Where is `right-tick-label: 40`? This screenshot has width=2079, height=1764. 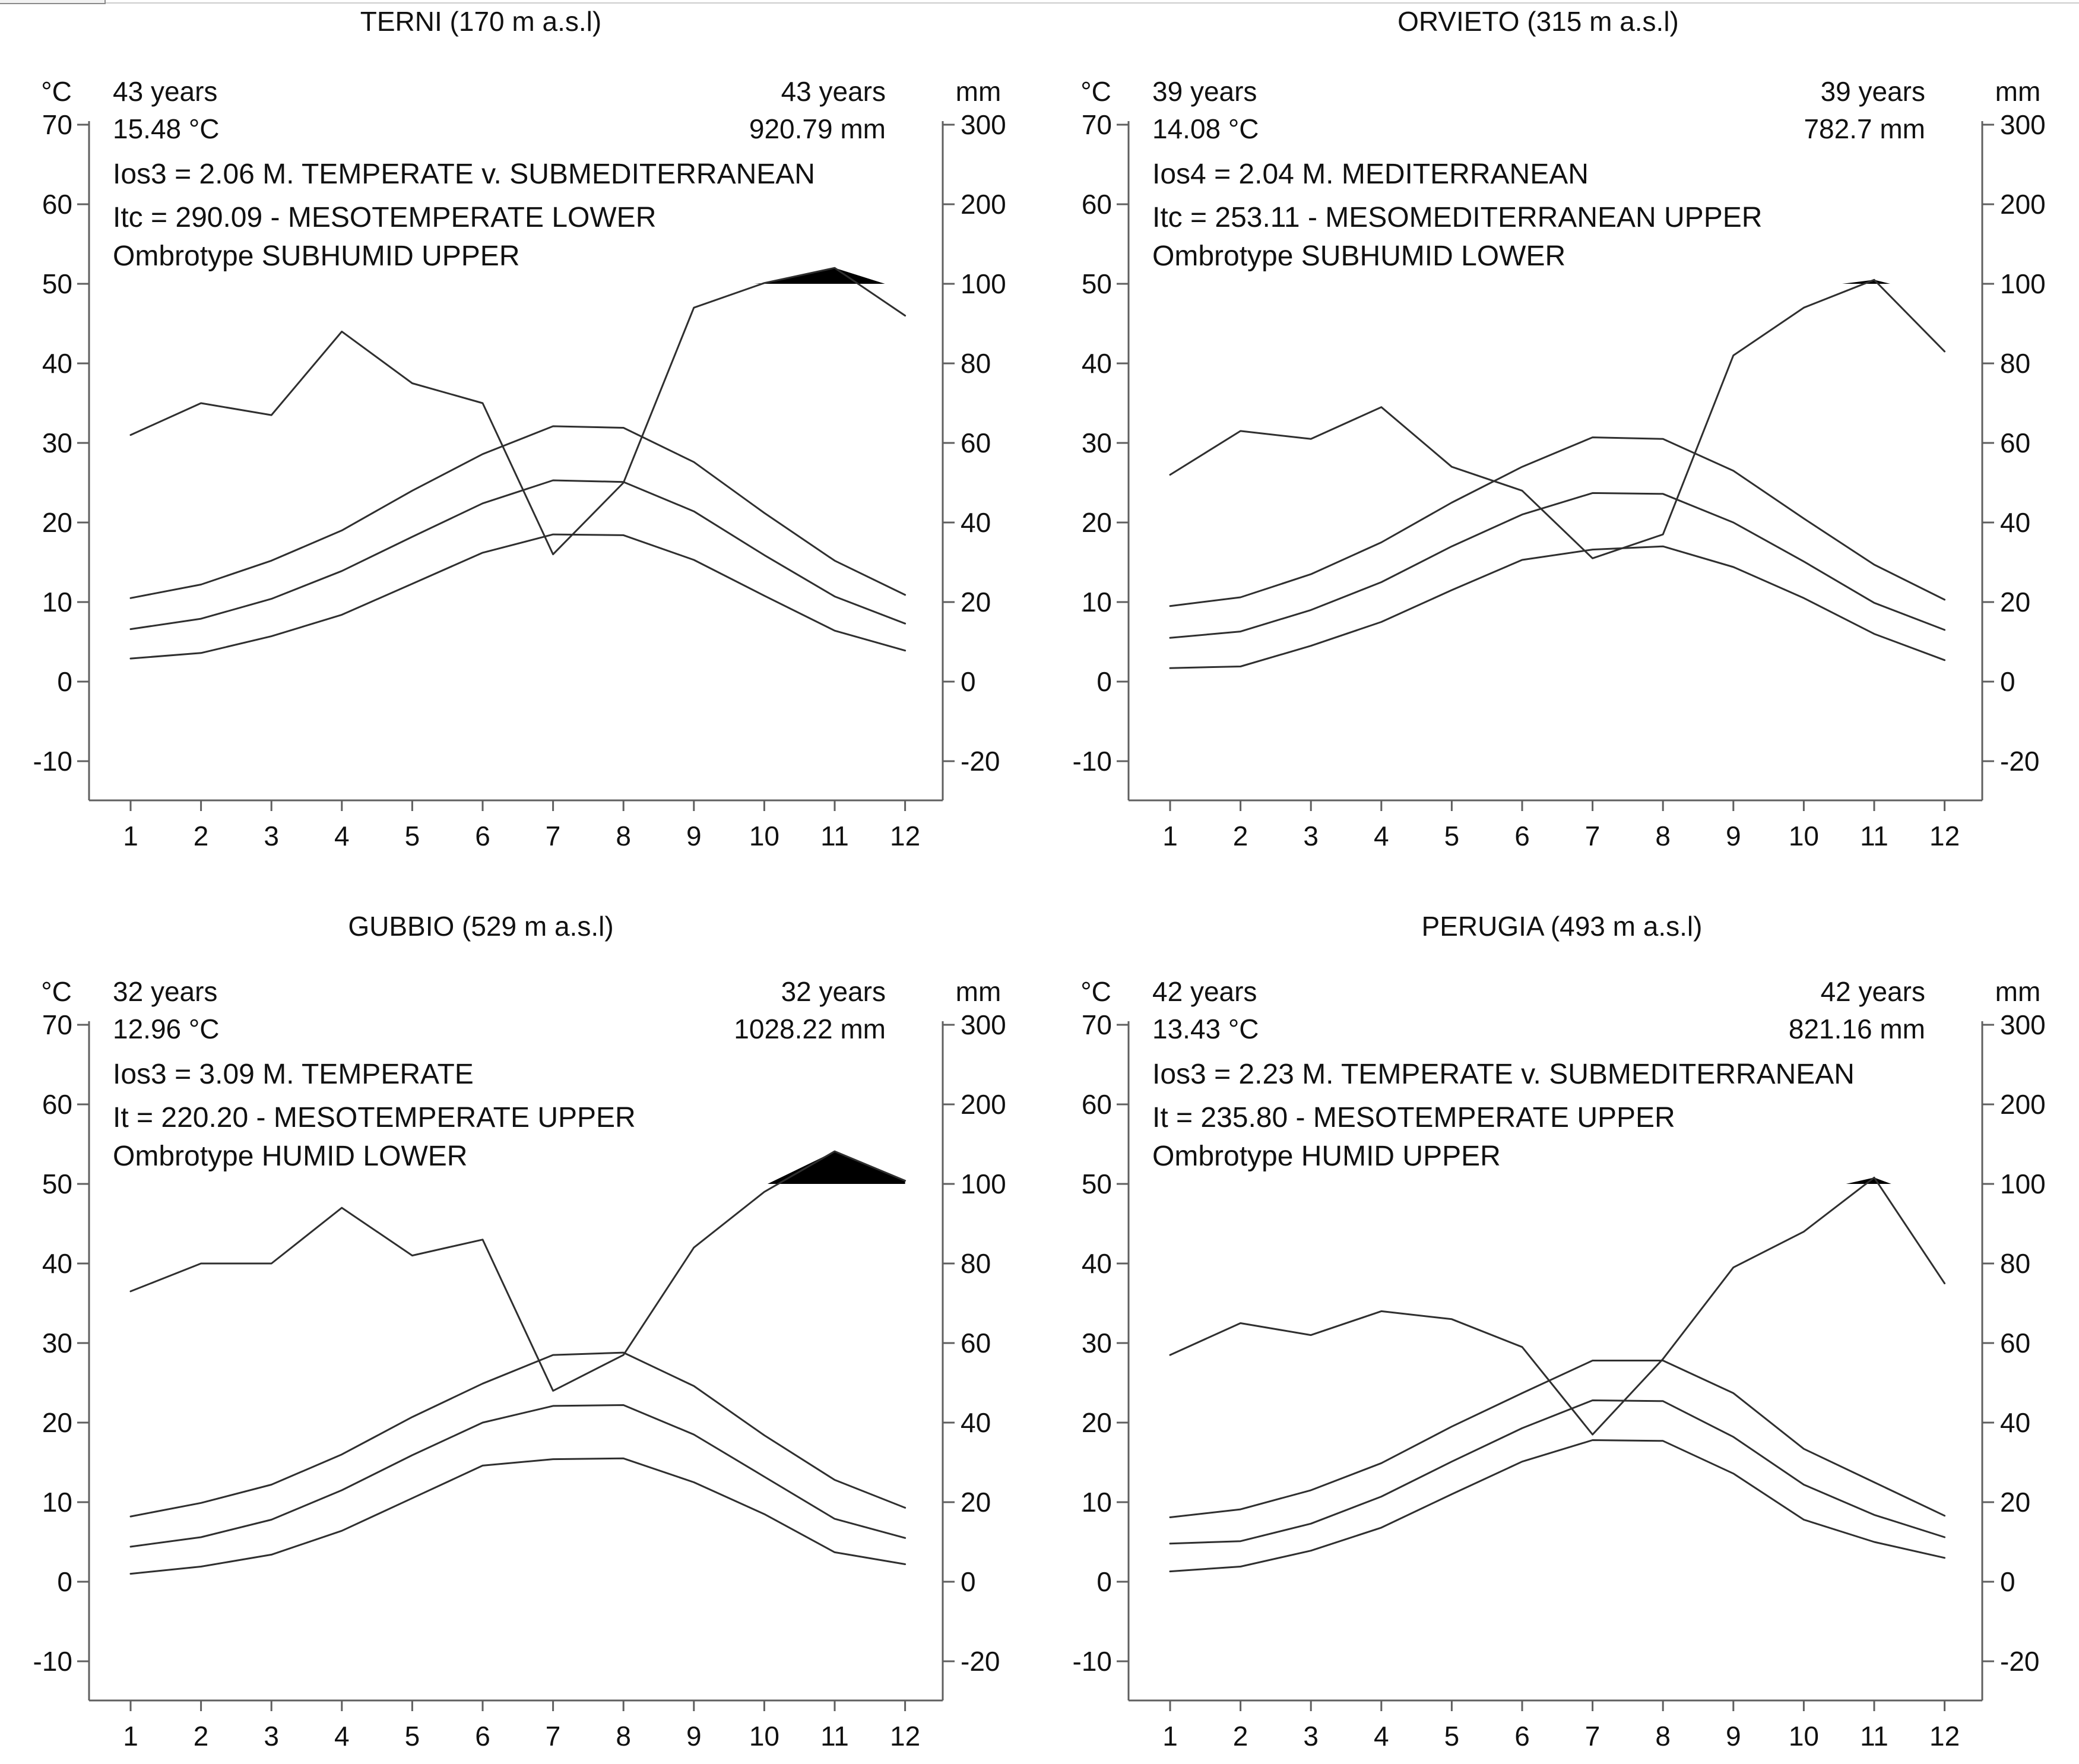 right-tick-label: 40 is located at coordinates (2015, 1423).